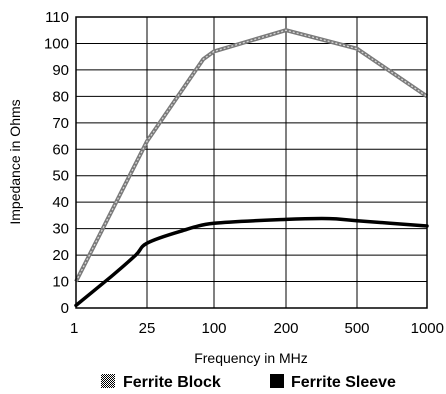  Describe the element at coordinates (15, 161) in the screenshot. I see `y-axis-label: Impedance in Ohms` at that location.